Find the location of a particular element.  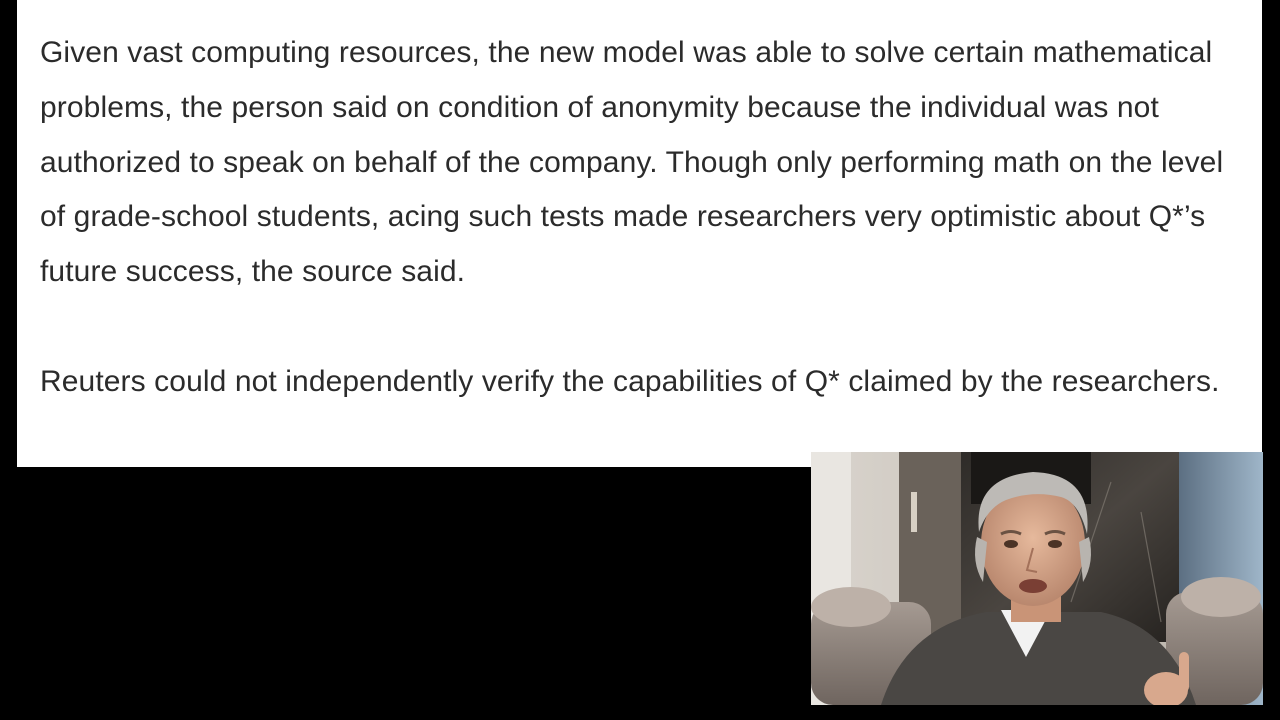

sweater is located at coordinates (1038, 658).